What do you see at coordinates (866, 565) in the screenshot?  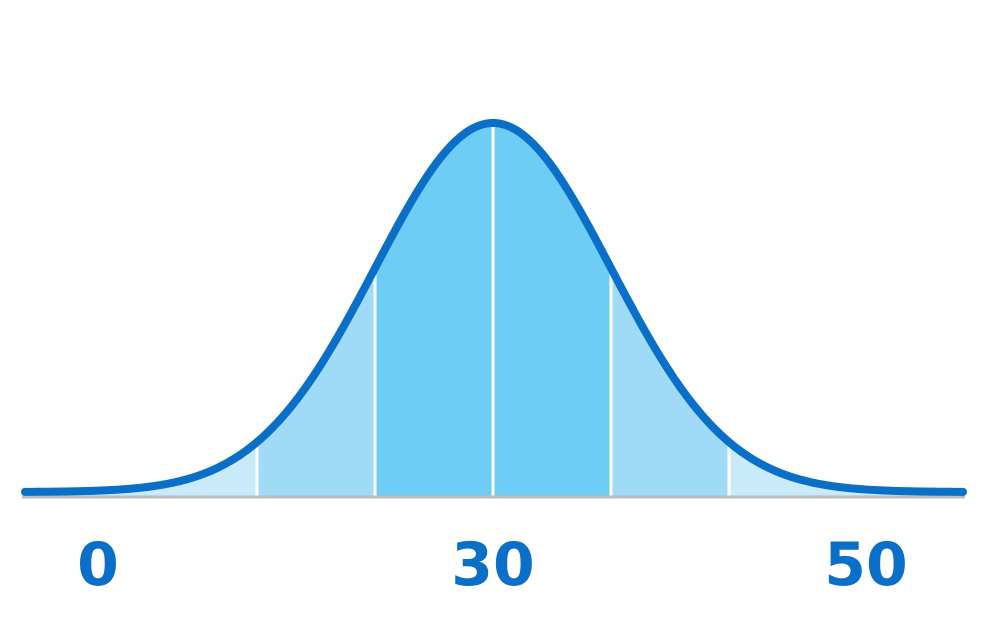 I see `tick-label-50: 50` at bounding box center [866, 565].